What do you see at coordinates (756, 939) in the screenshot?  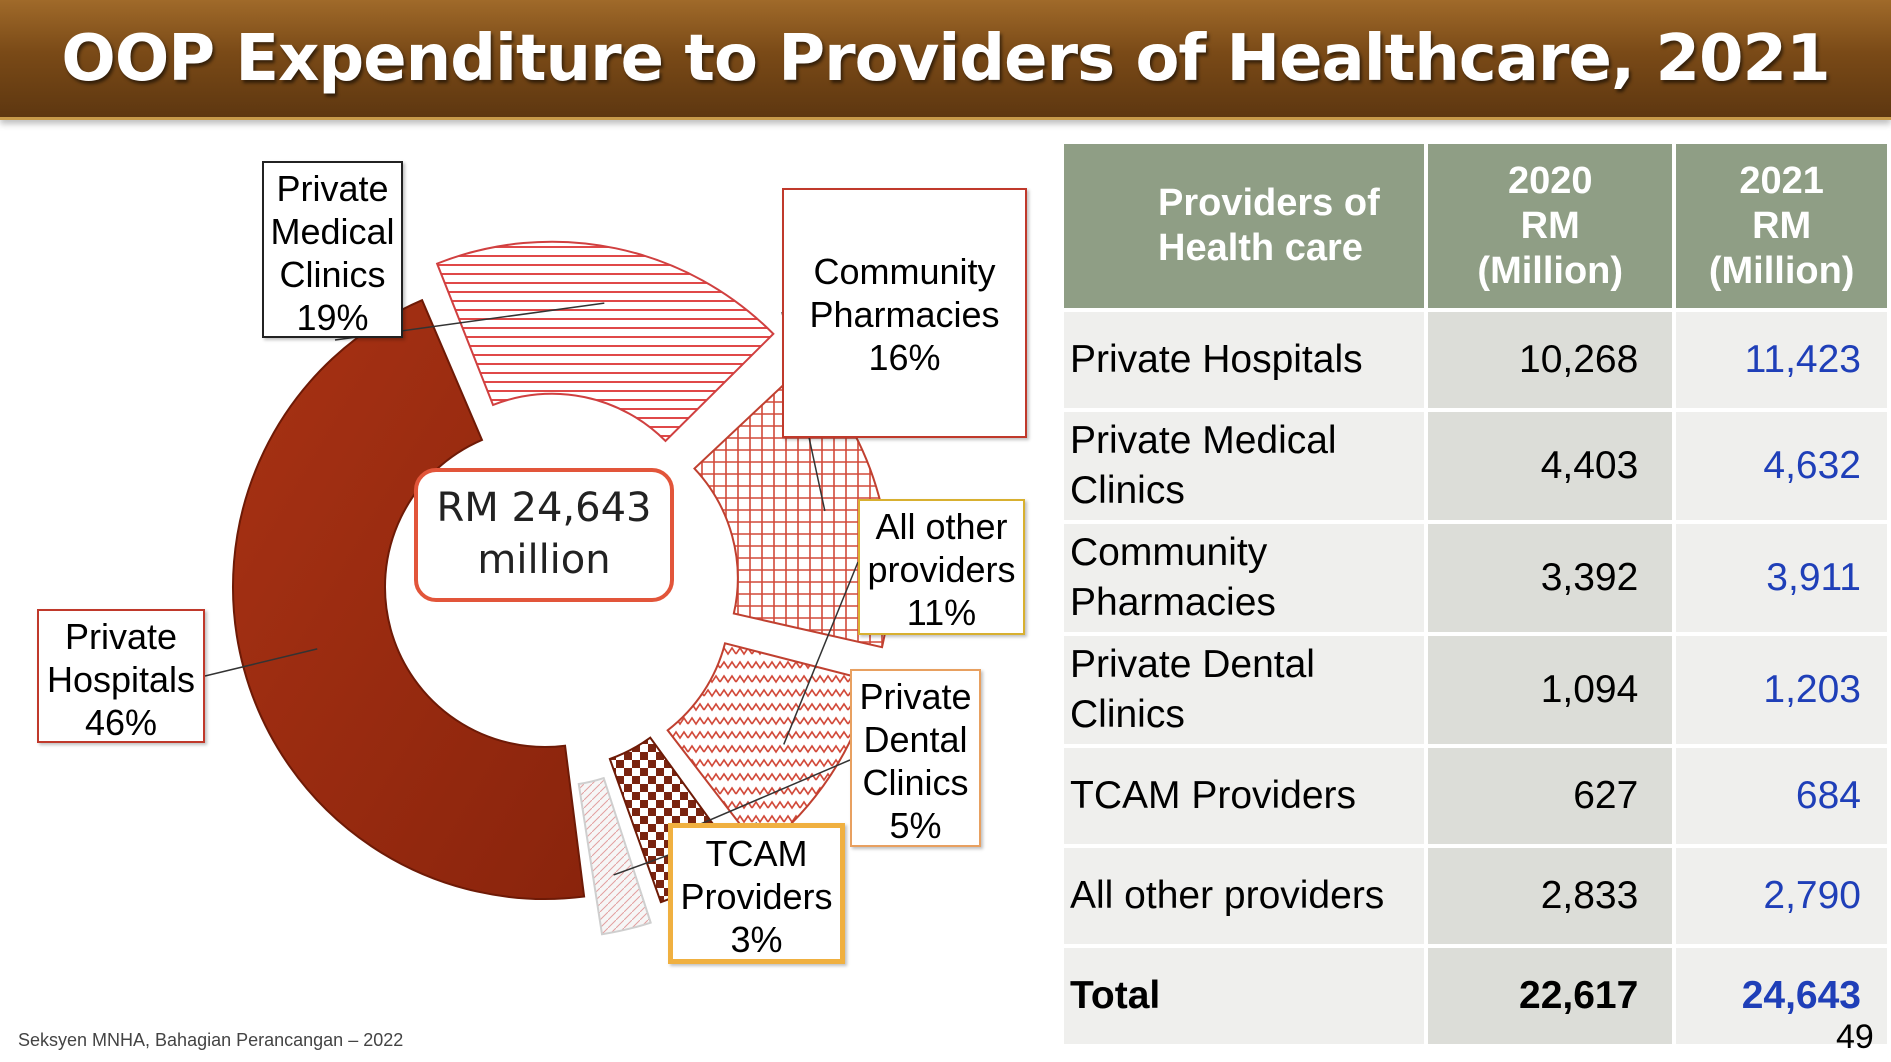 I see `slice-label-line: 3%` at bounding box center [756, 939].